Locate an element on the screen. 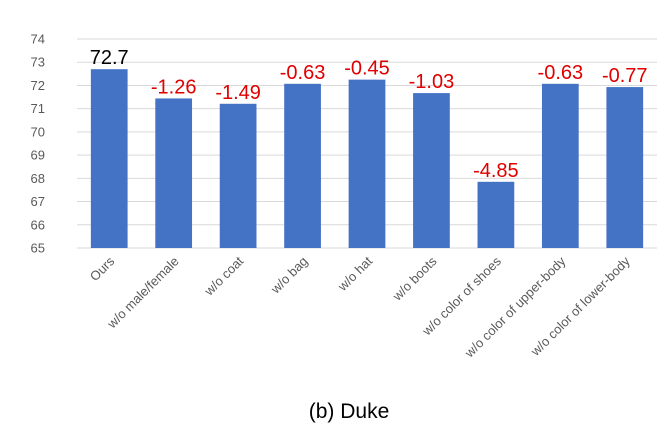 The height and width of the screenshot is (444, 659). data-label: -4.85 is located at coordinates (496, 171).